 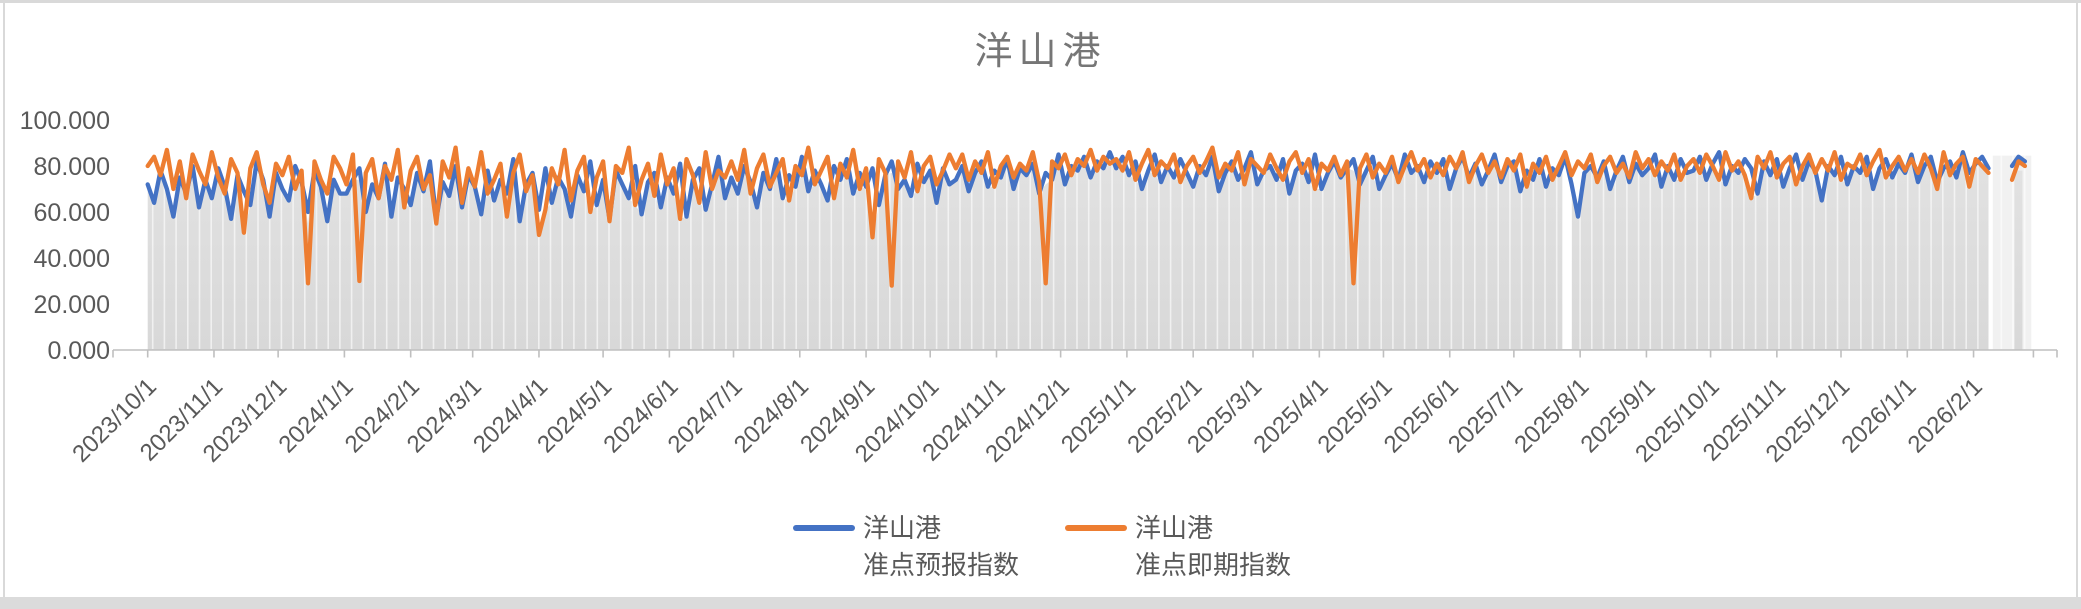 What do you see at coordinates (72, 305) in the screenshot?
I see `y-axis-label: 20.000` at bounding box center [72, 305].